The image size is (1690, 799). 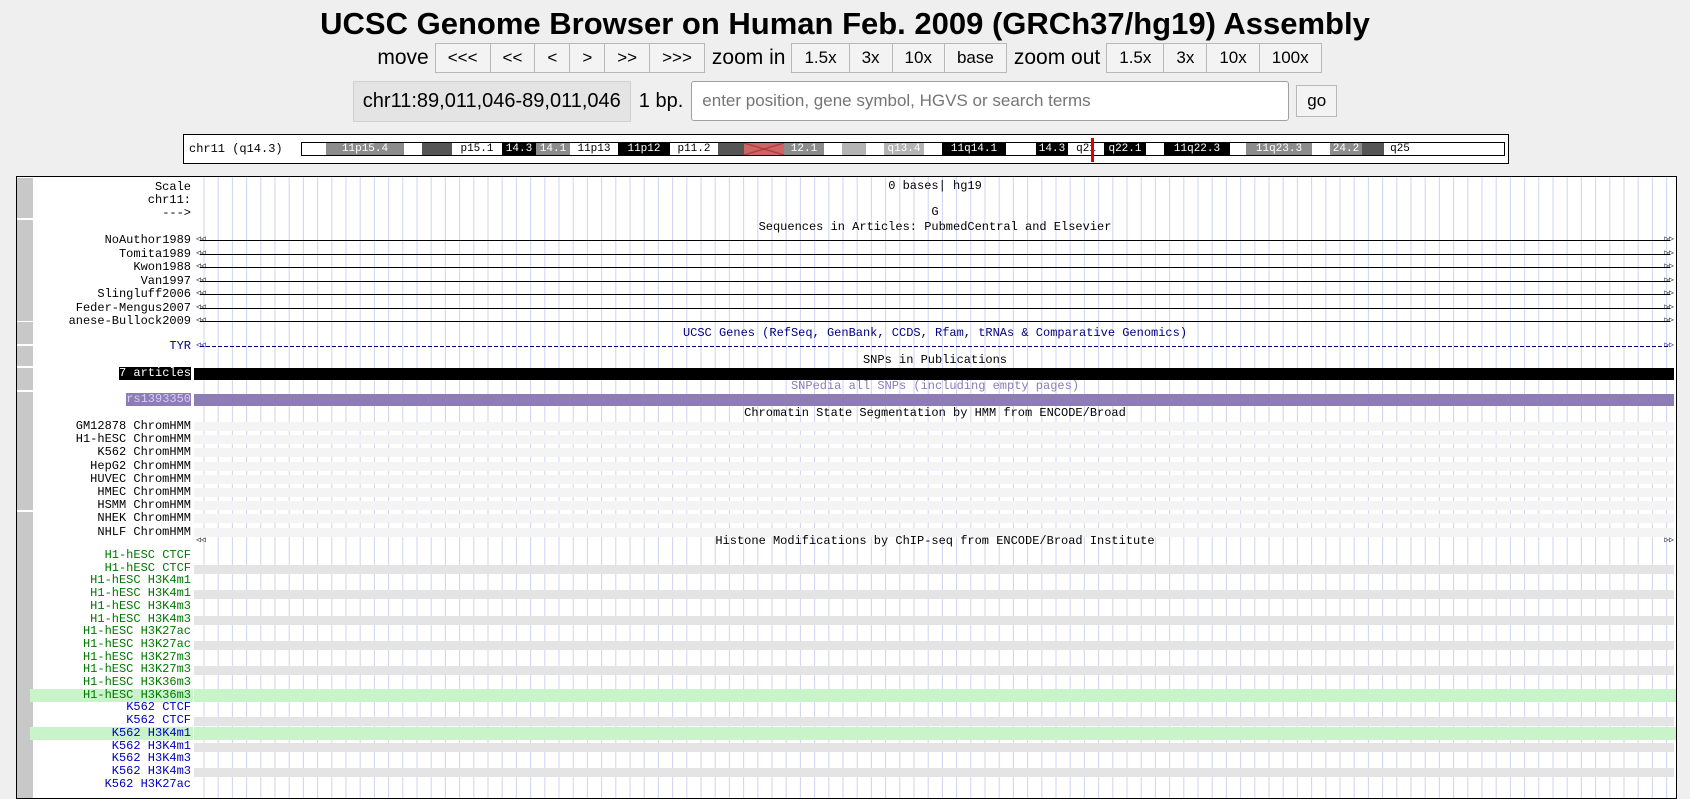 I want to click on gene-right-arrow-icon: ▷▷, so click(x=1669, y=345).